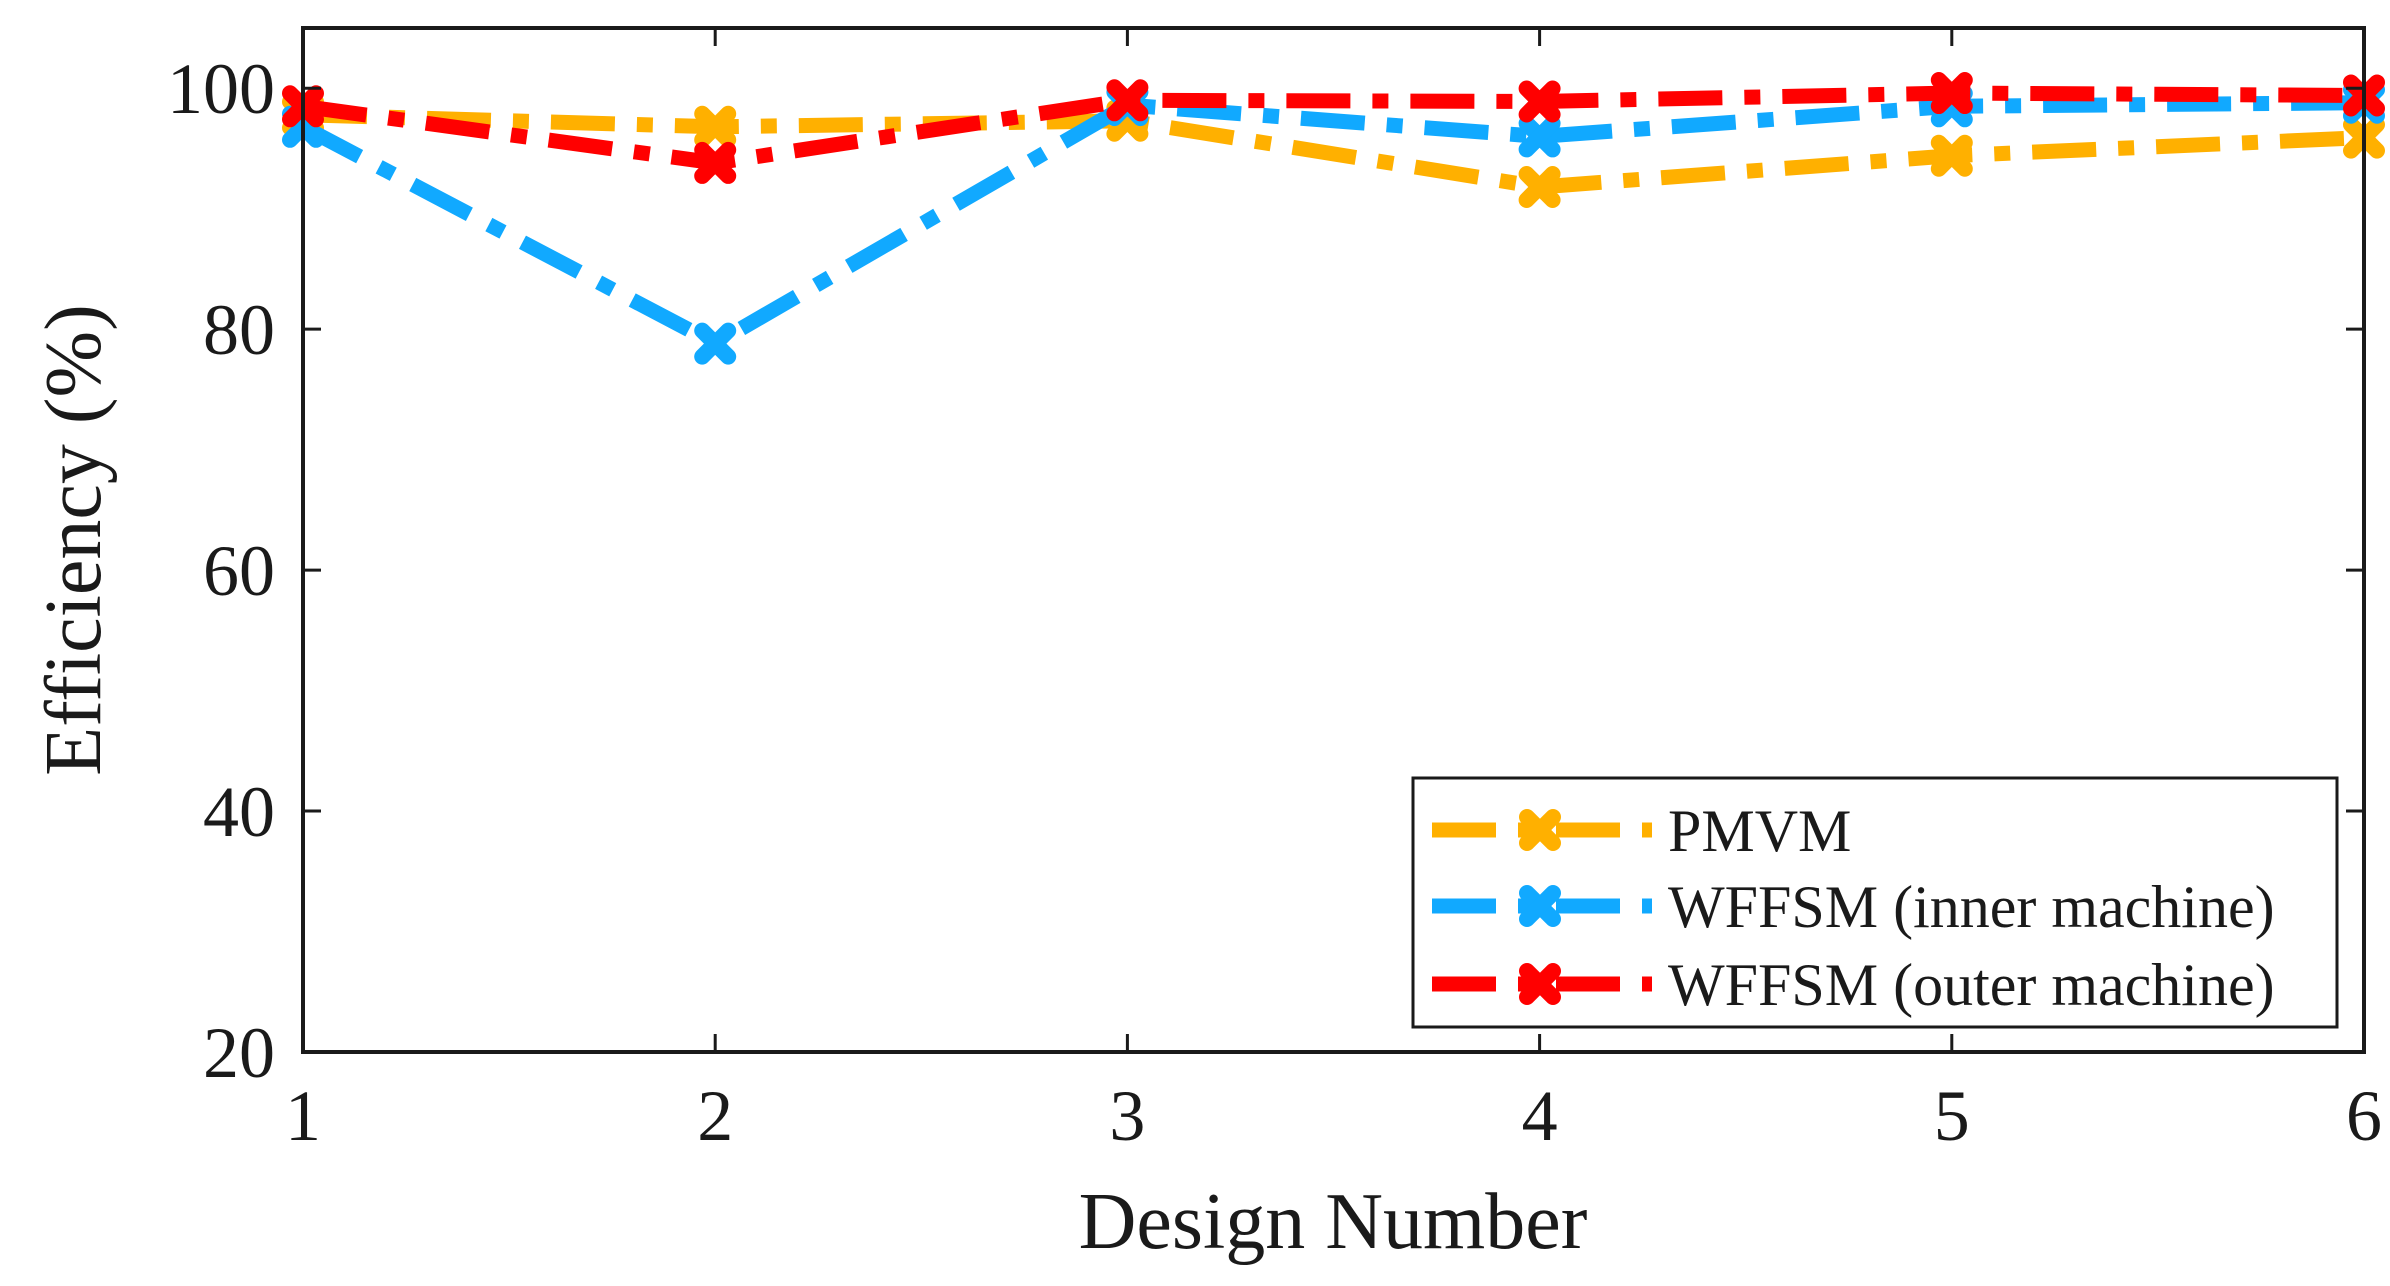  What do you see at coordinates (1641, 831) in the screenshot?
I see `legend-entry: PMVM` at bounding box center [1641, 831].